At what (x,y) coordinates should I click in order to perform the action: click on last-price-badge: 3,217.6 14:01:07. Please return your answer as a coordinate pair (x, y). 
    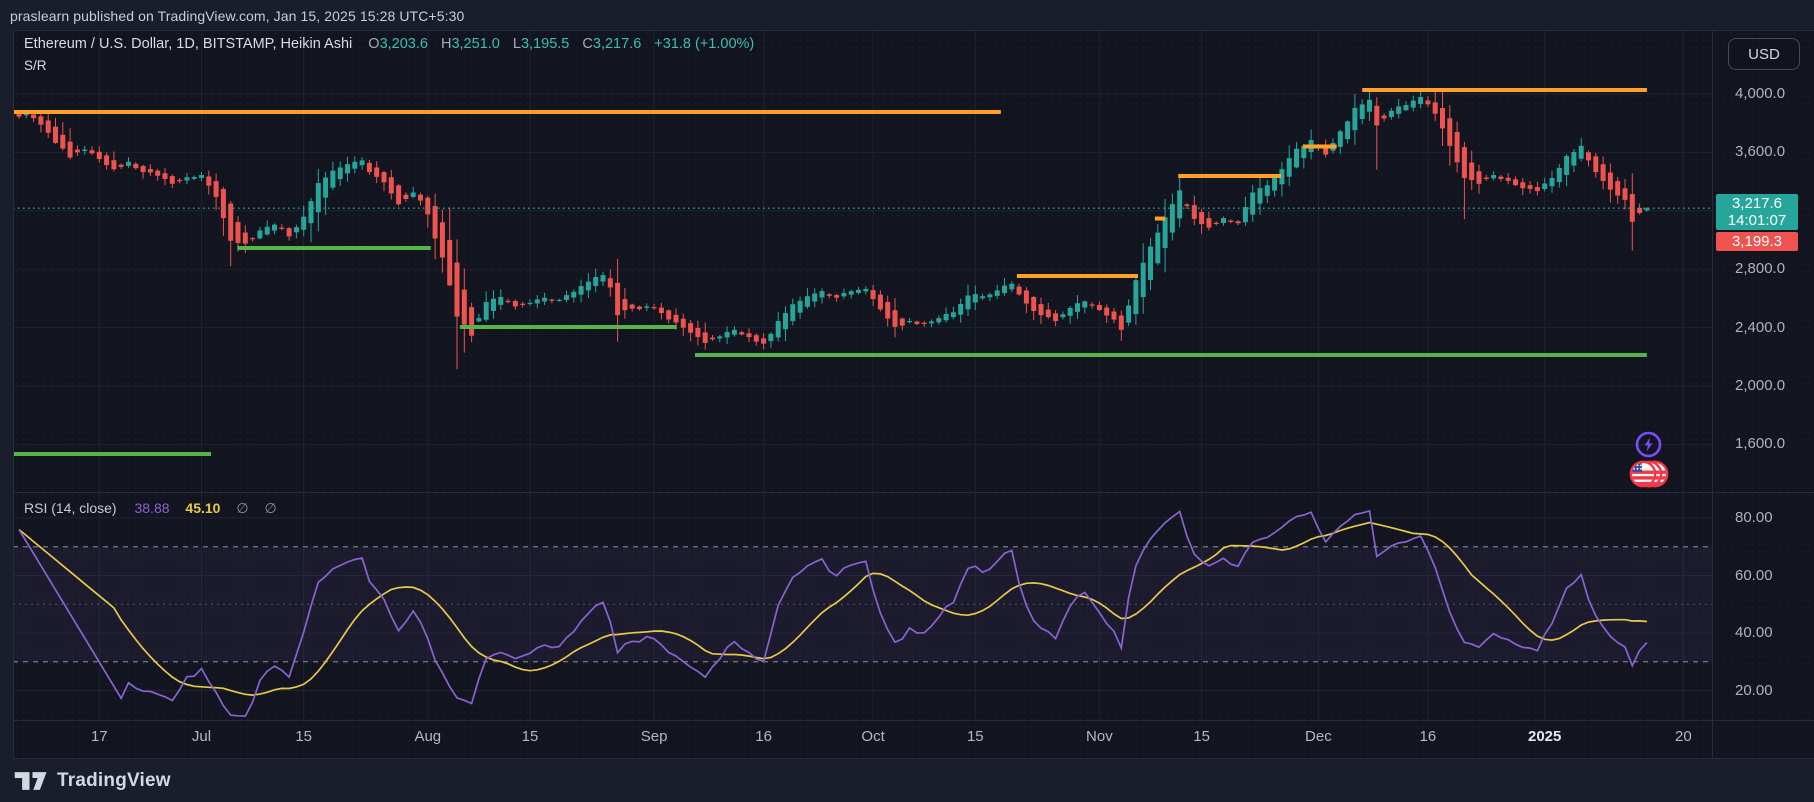
    Looking at the image, I should click on (1757, 212).